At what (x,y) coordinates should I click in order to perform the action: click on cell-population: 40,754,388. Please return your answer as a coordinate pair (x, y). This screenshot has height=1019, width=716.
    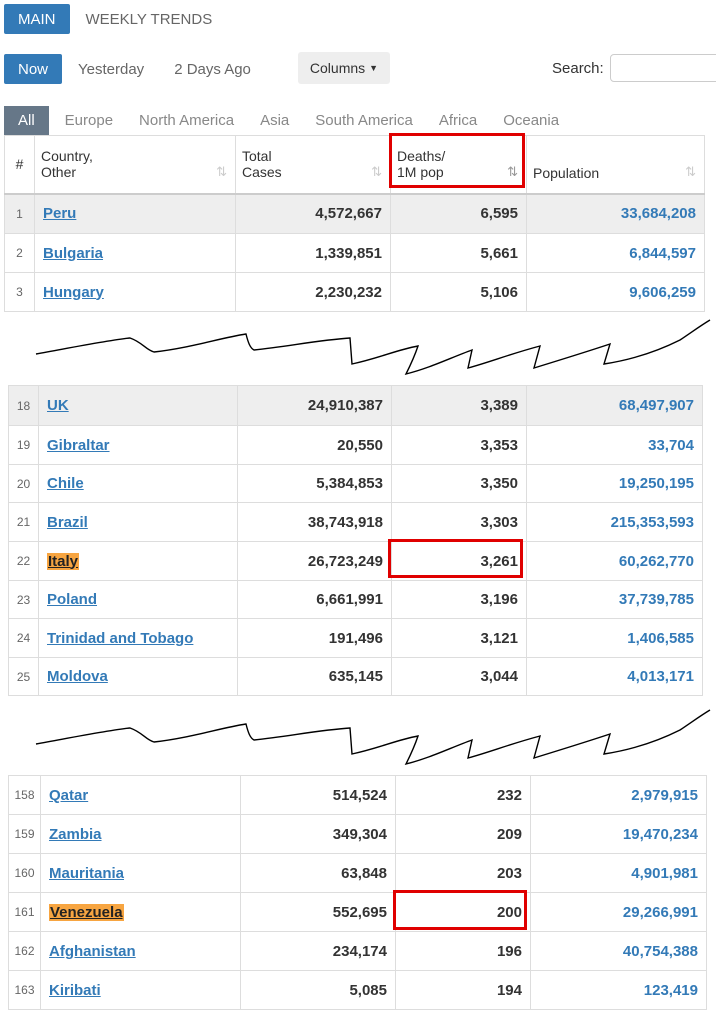
    Looking at the image, I should click on (618, 951).